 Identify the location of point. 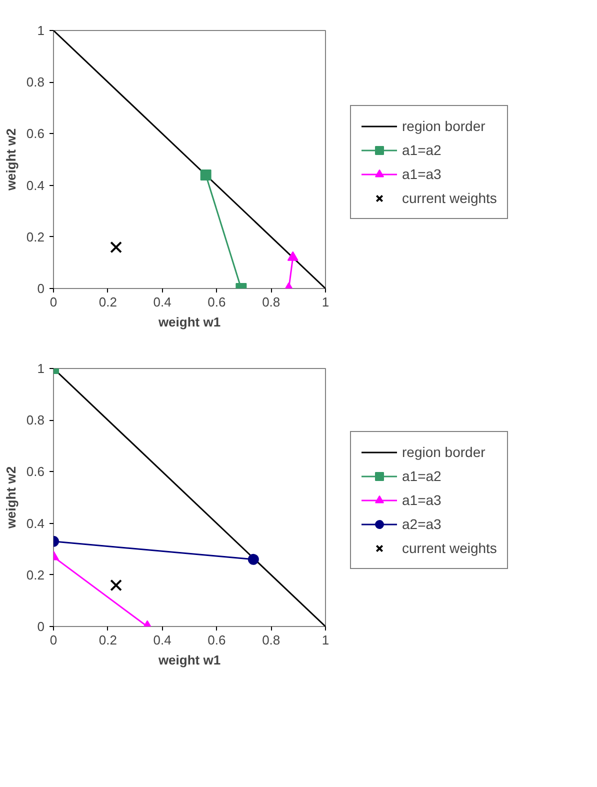
(206, 174).